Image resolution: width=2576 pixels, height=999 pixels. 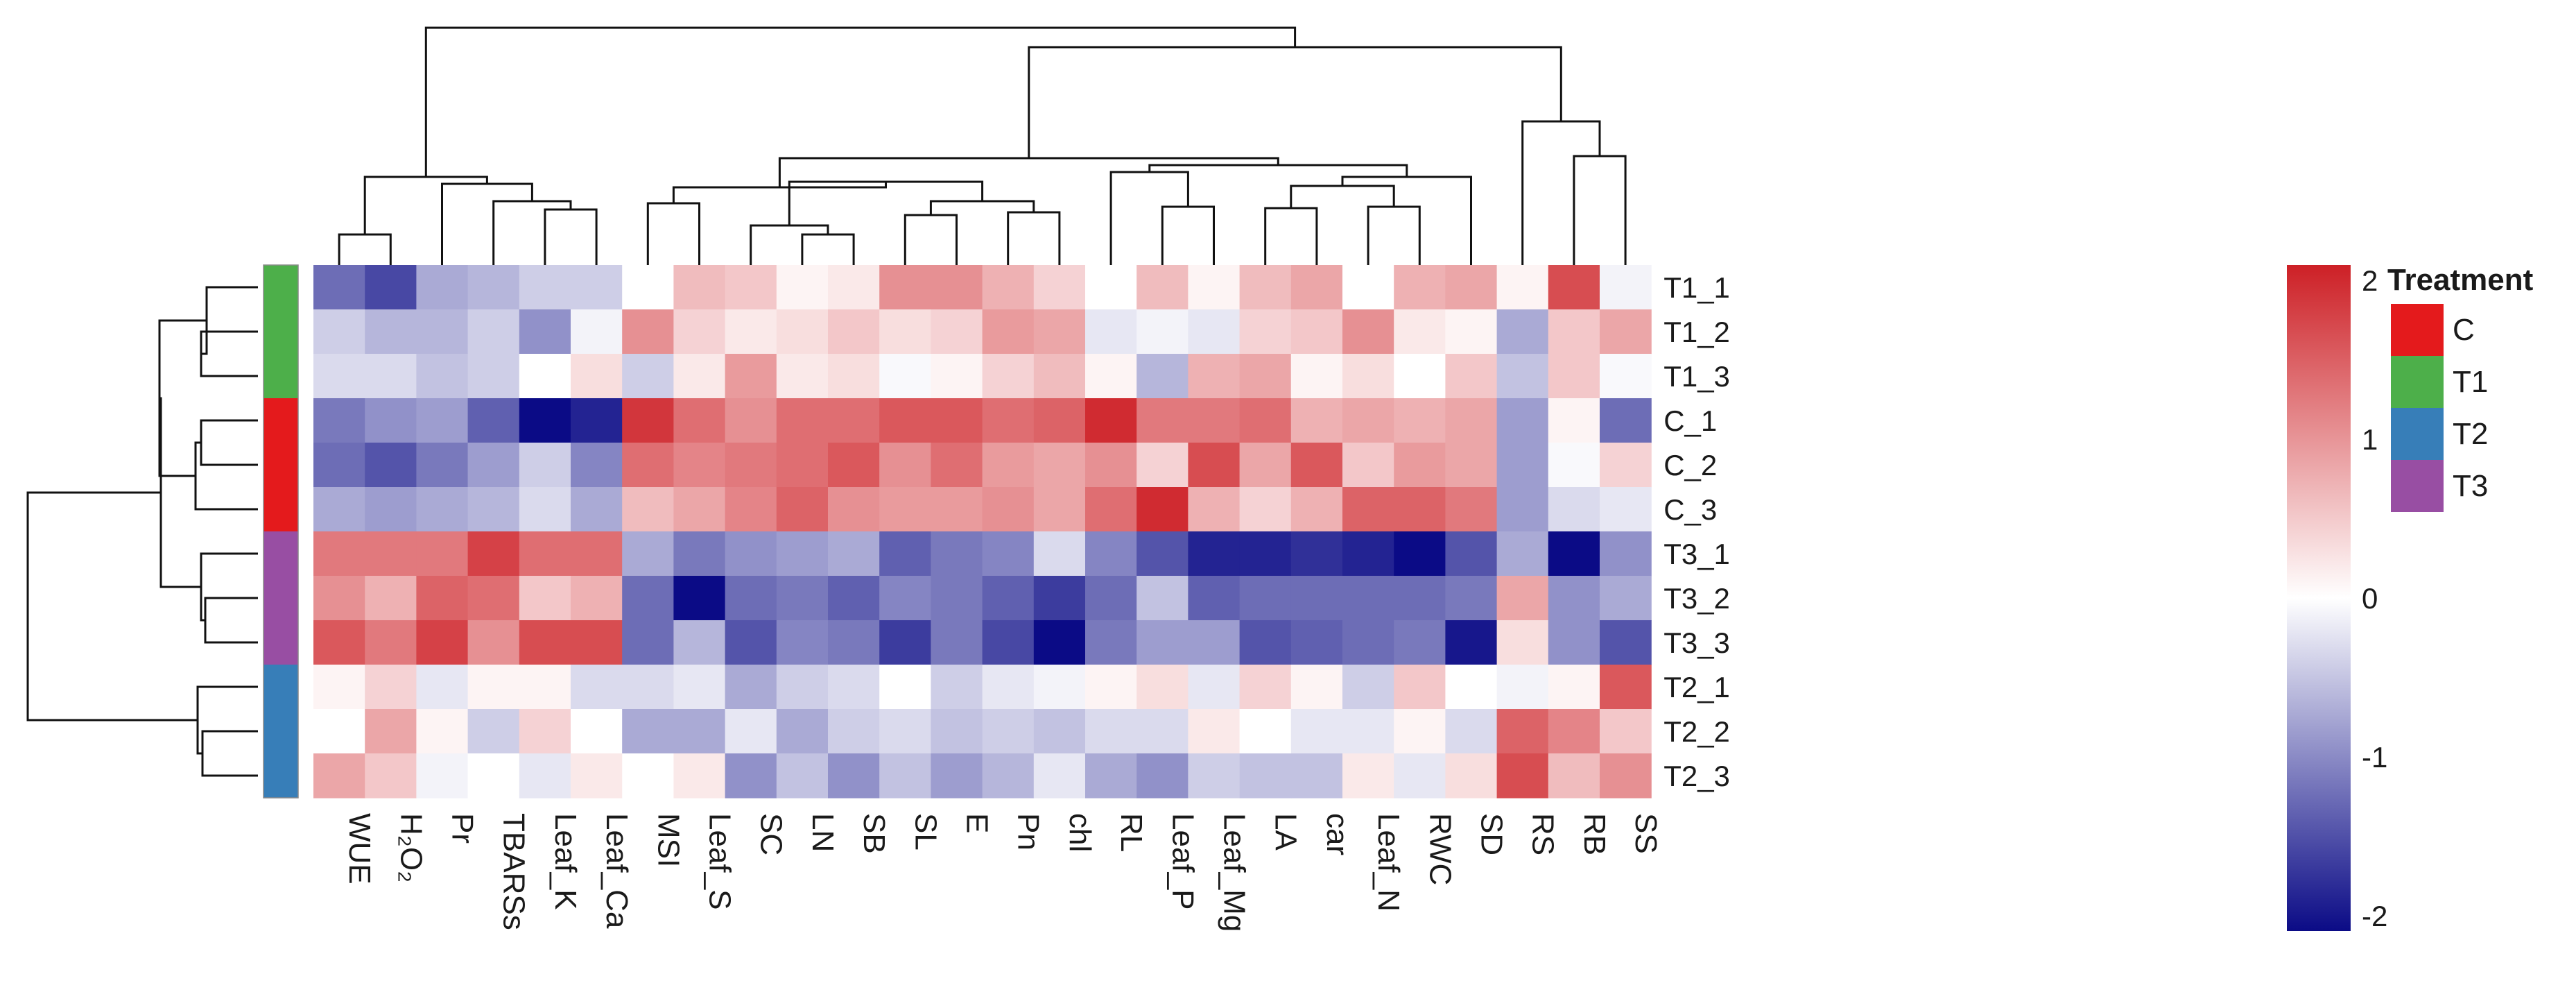 I want to click on heatmap-cell-T1_2-LN, so click(x=802, y=332).